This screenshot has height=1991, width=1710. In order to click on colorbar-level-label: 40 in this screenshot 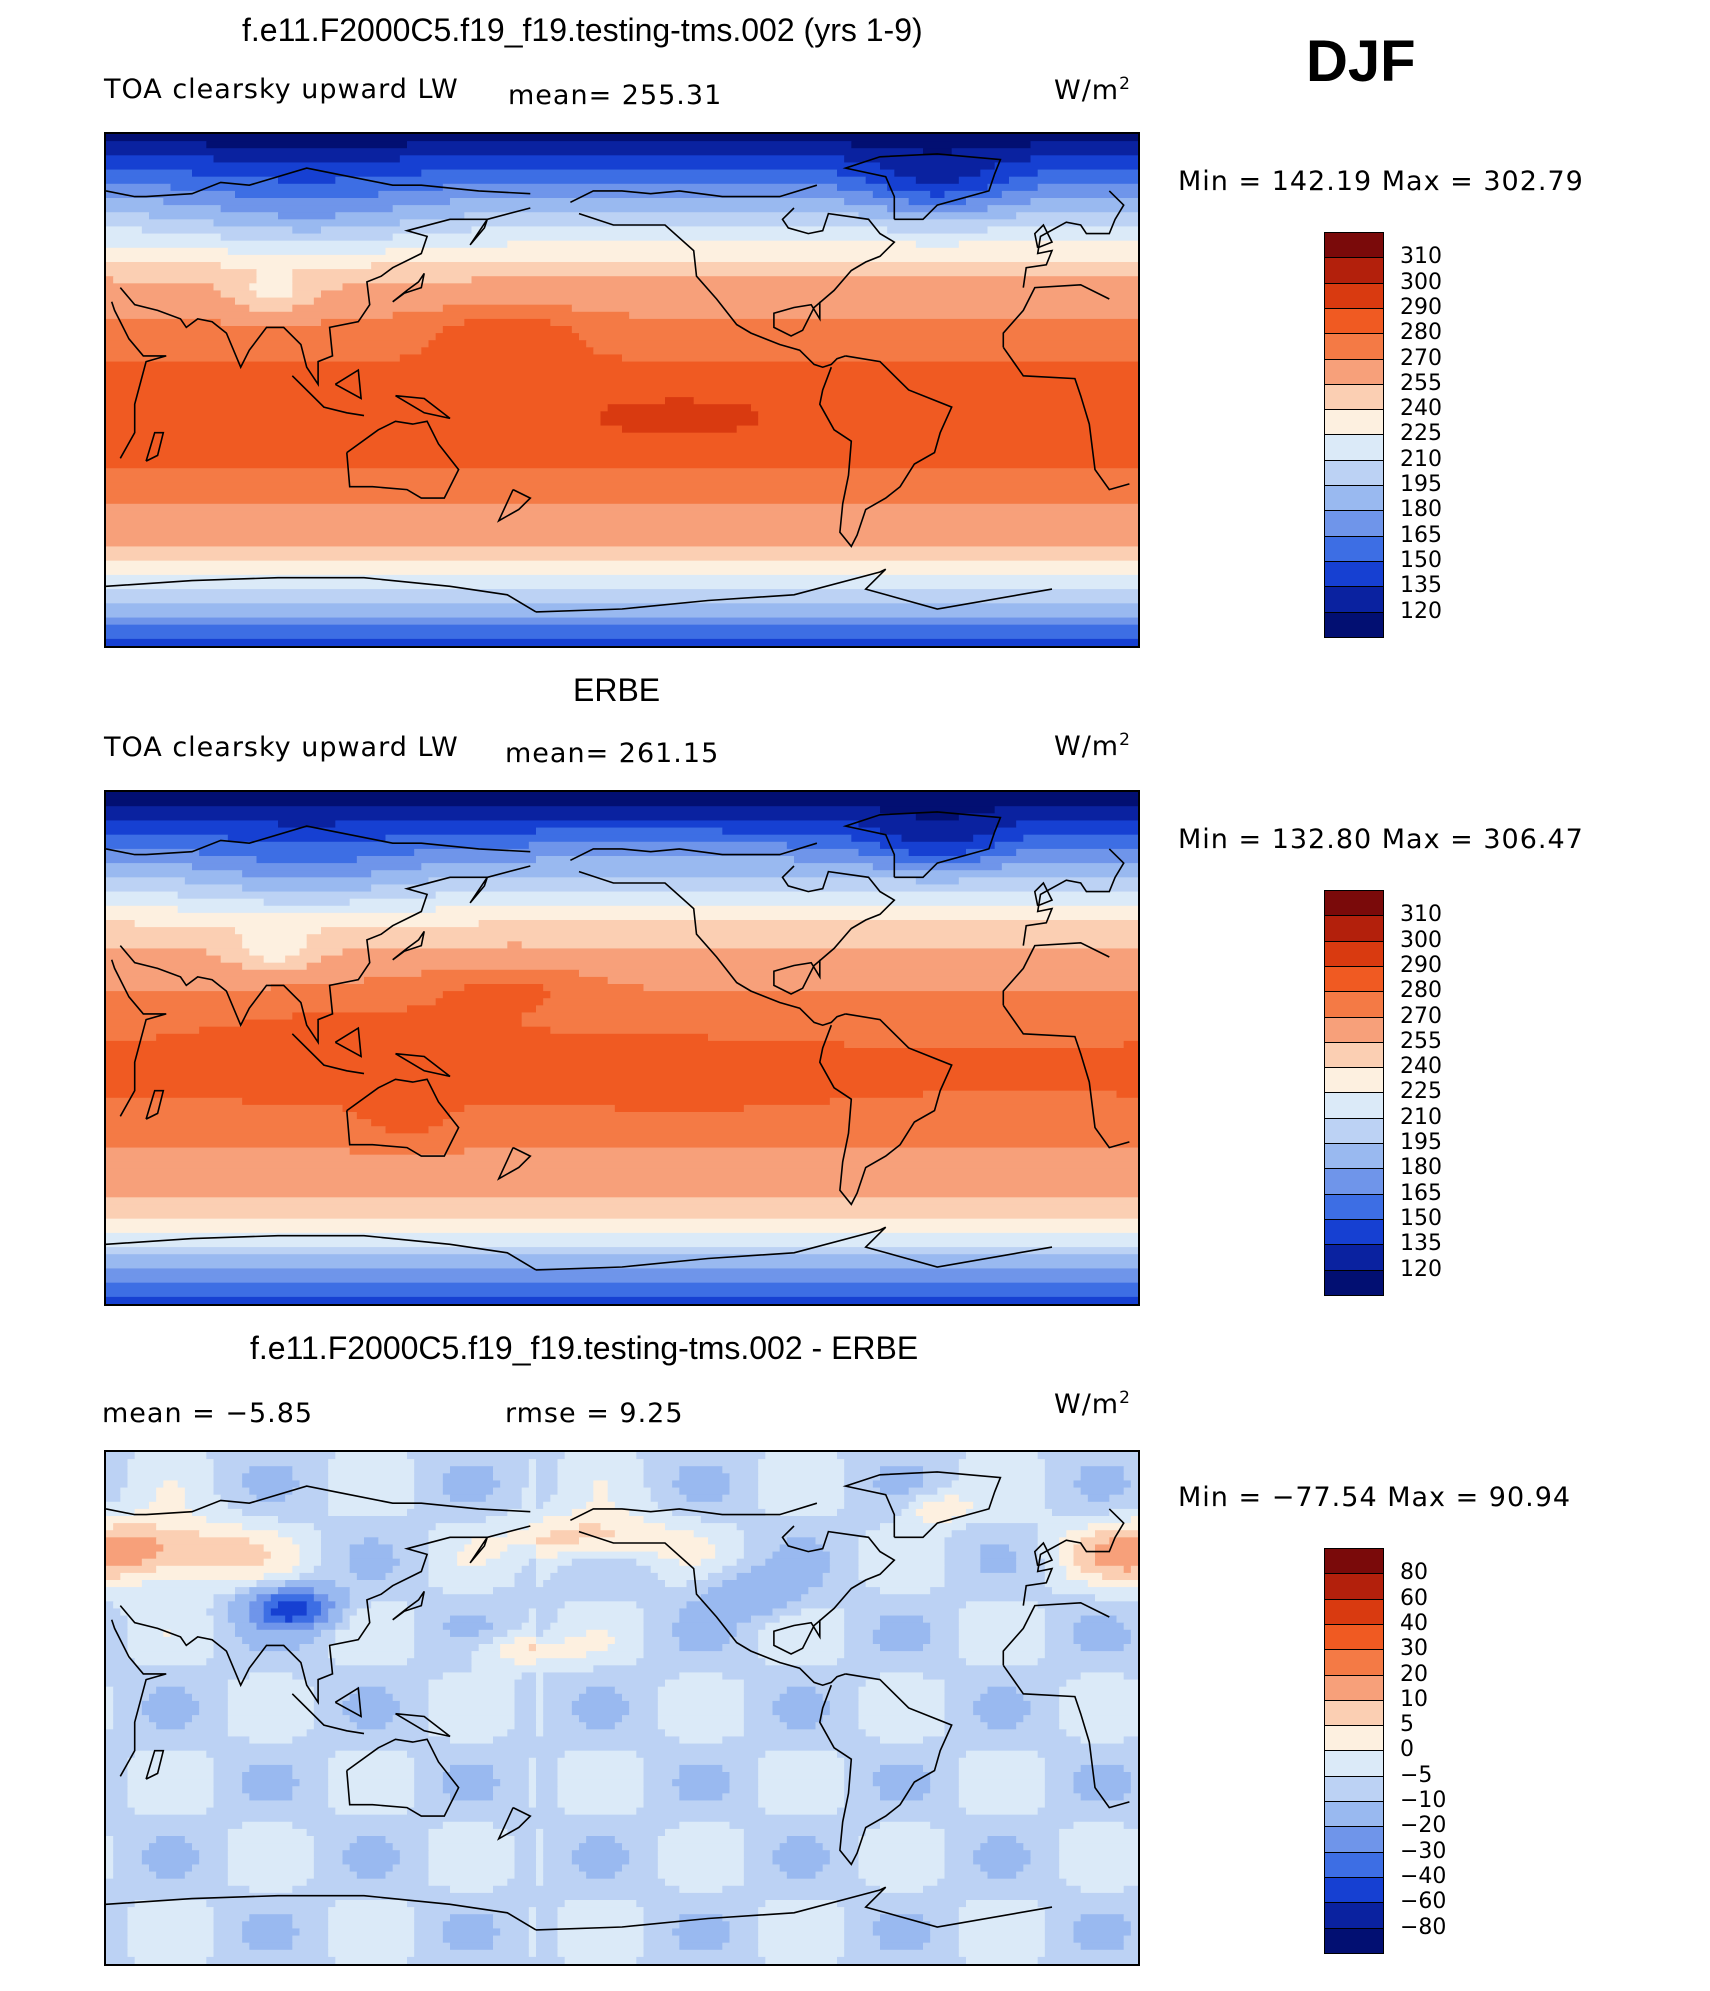, I will do `click(1414, 1623)`.